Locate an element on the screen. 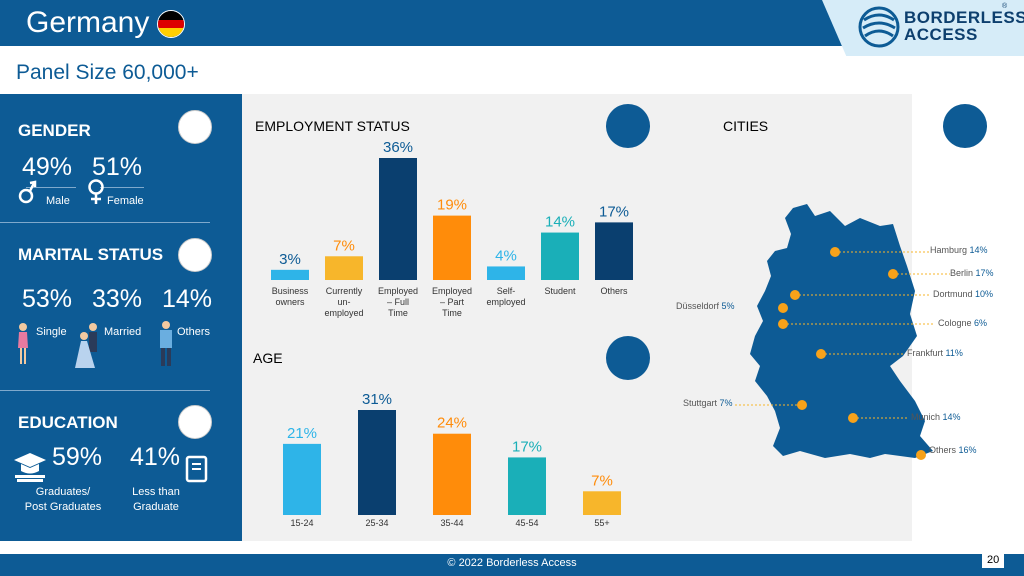  education-title: EDUCATION is located at coordinates (68, 422).